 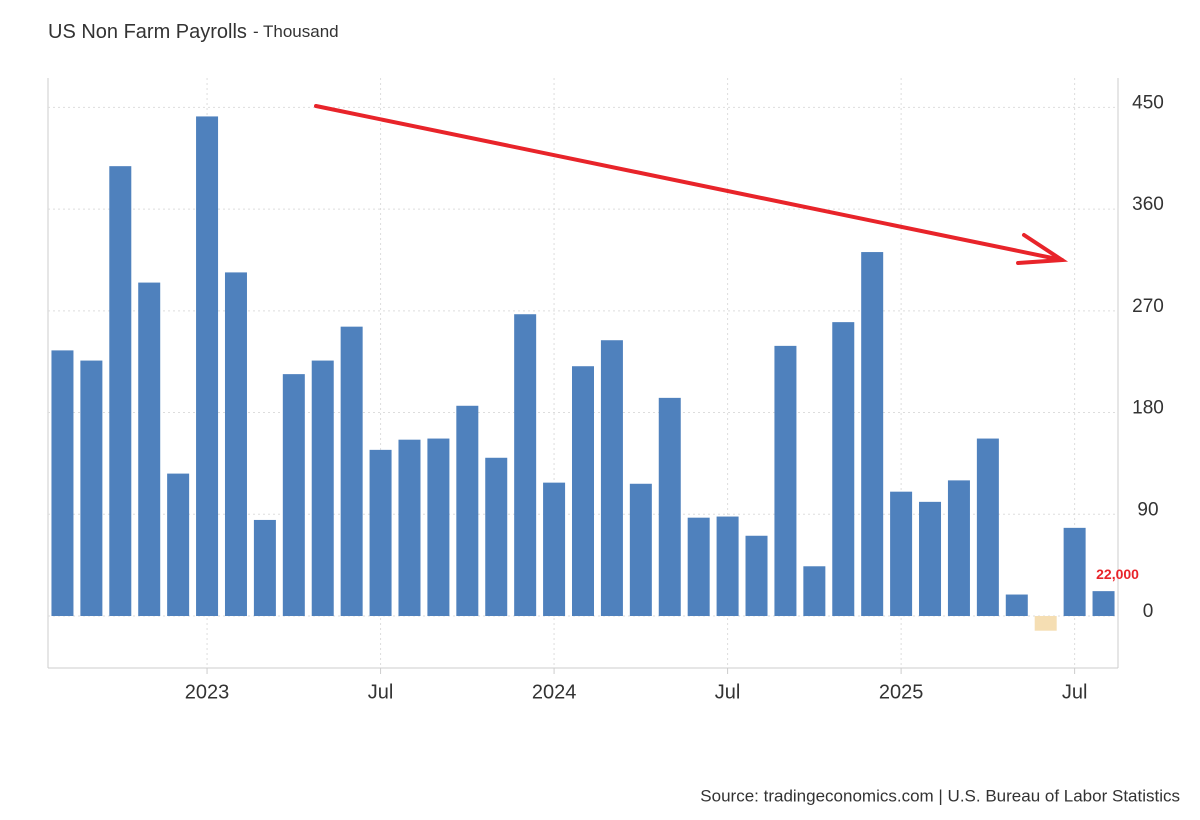 What do you see at coordinates (1042, 249) in the screenshot?
I see `arrow-head` at bounding box center [1042, 249].